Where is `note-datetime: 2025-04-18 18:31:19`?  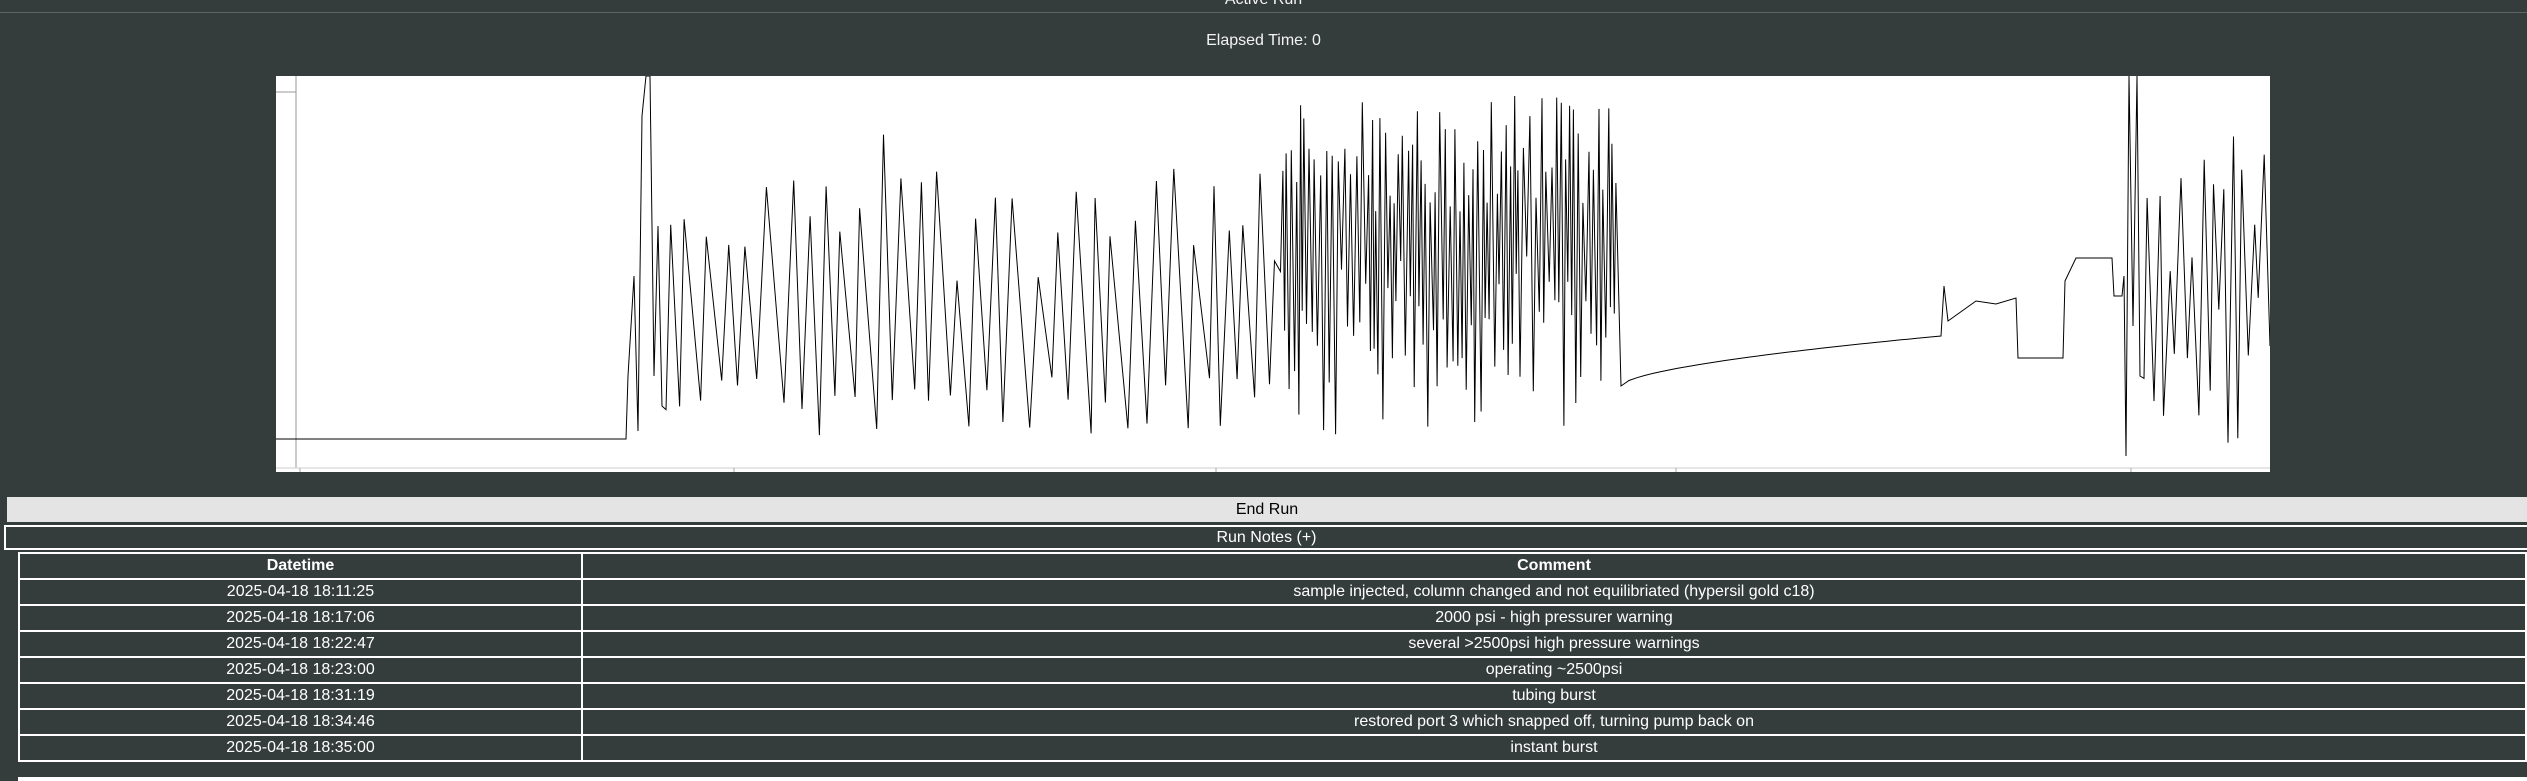
note-datetime: 2025-04-18 18:31:19 is located at coordinates (300, 696).